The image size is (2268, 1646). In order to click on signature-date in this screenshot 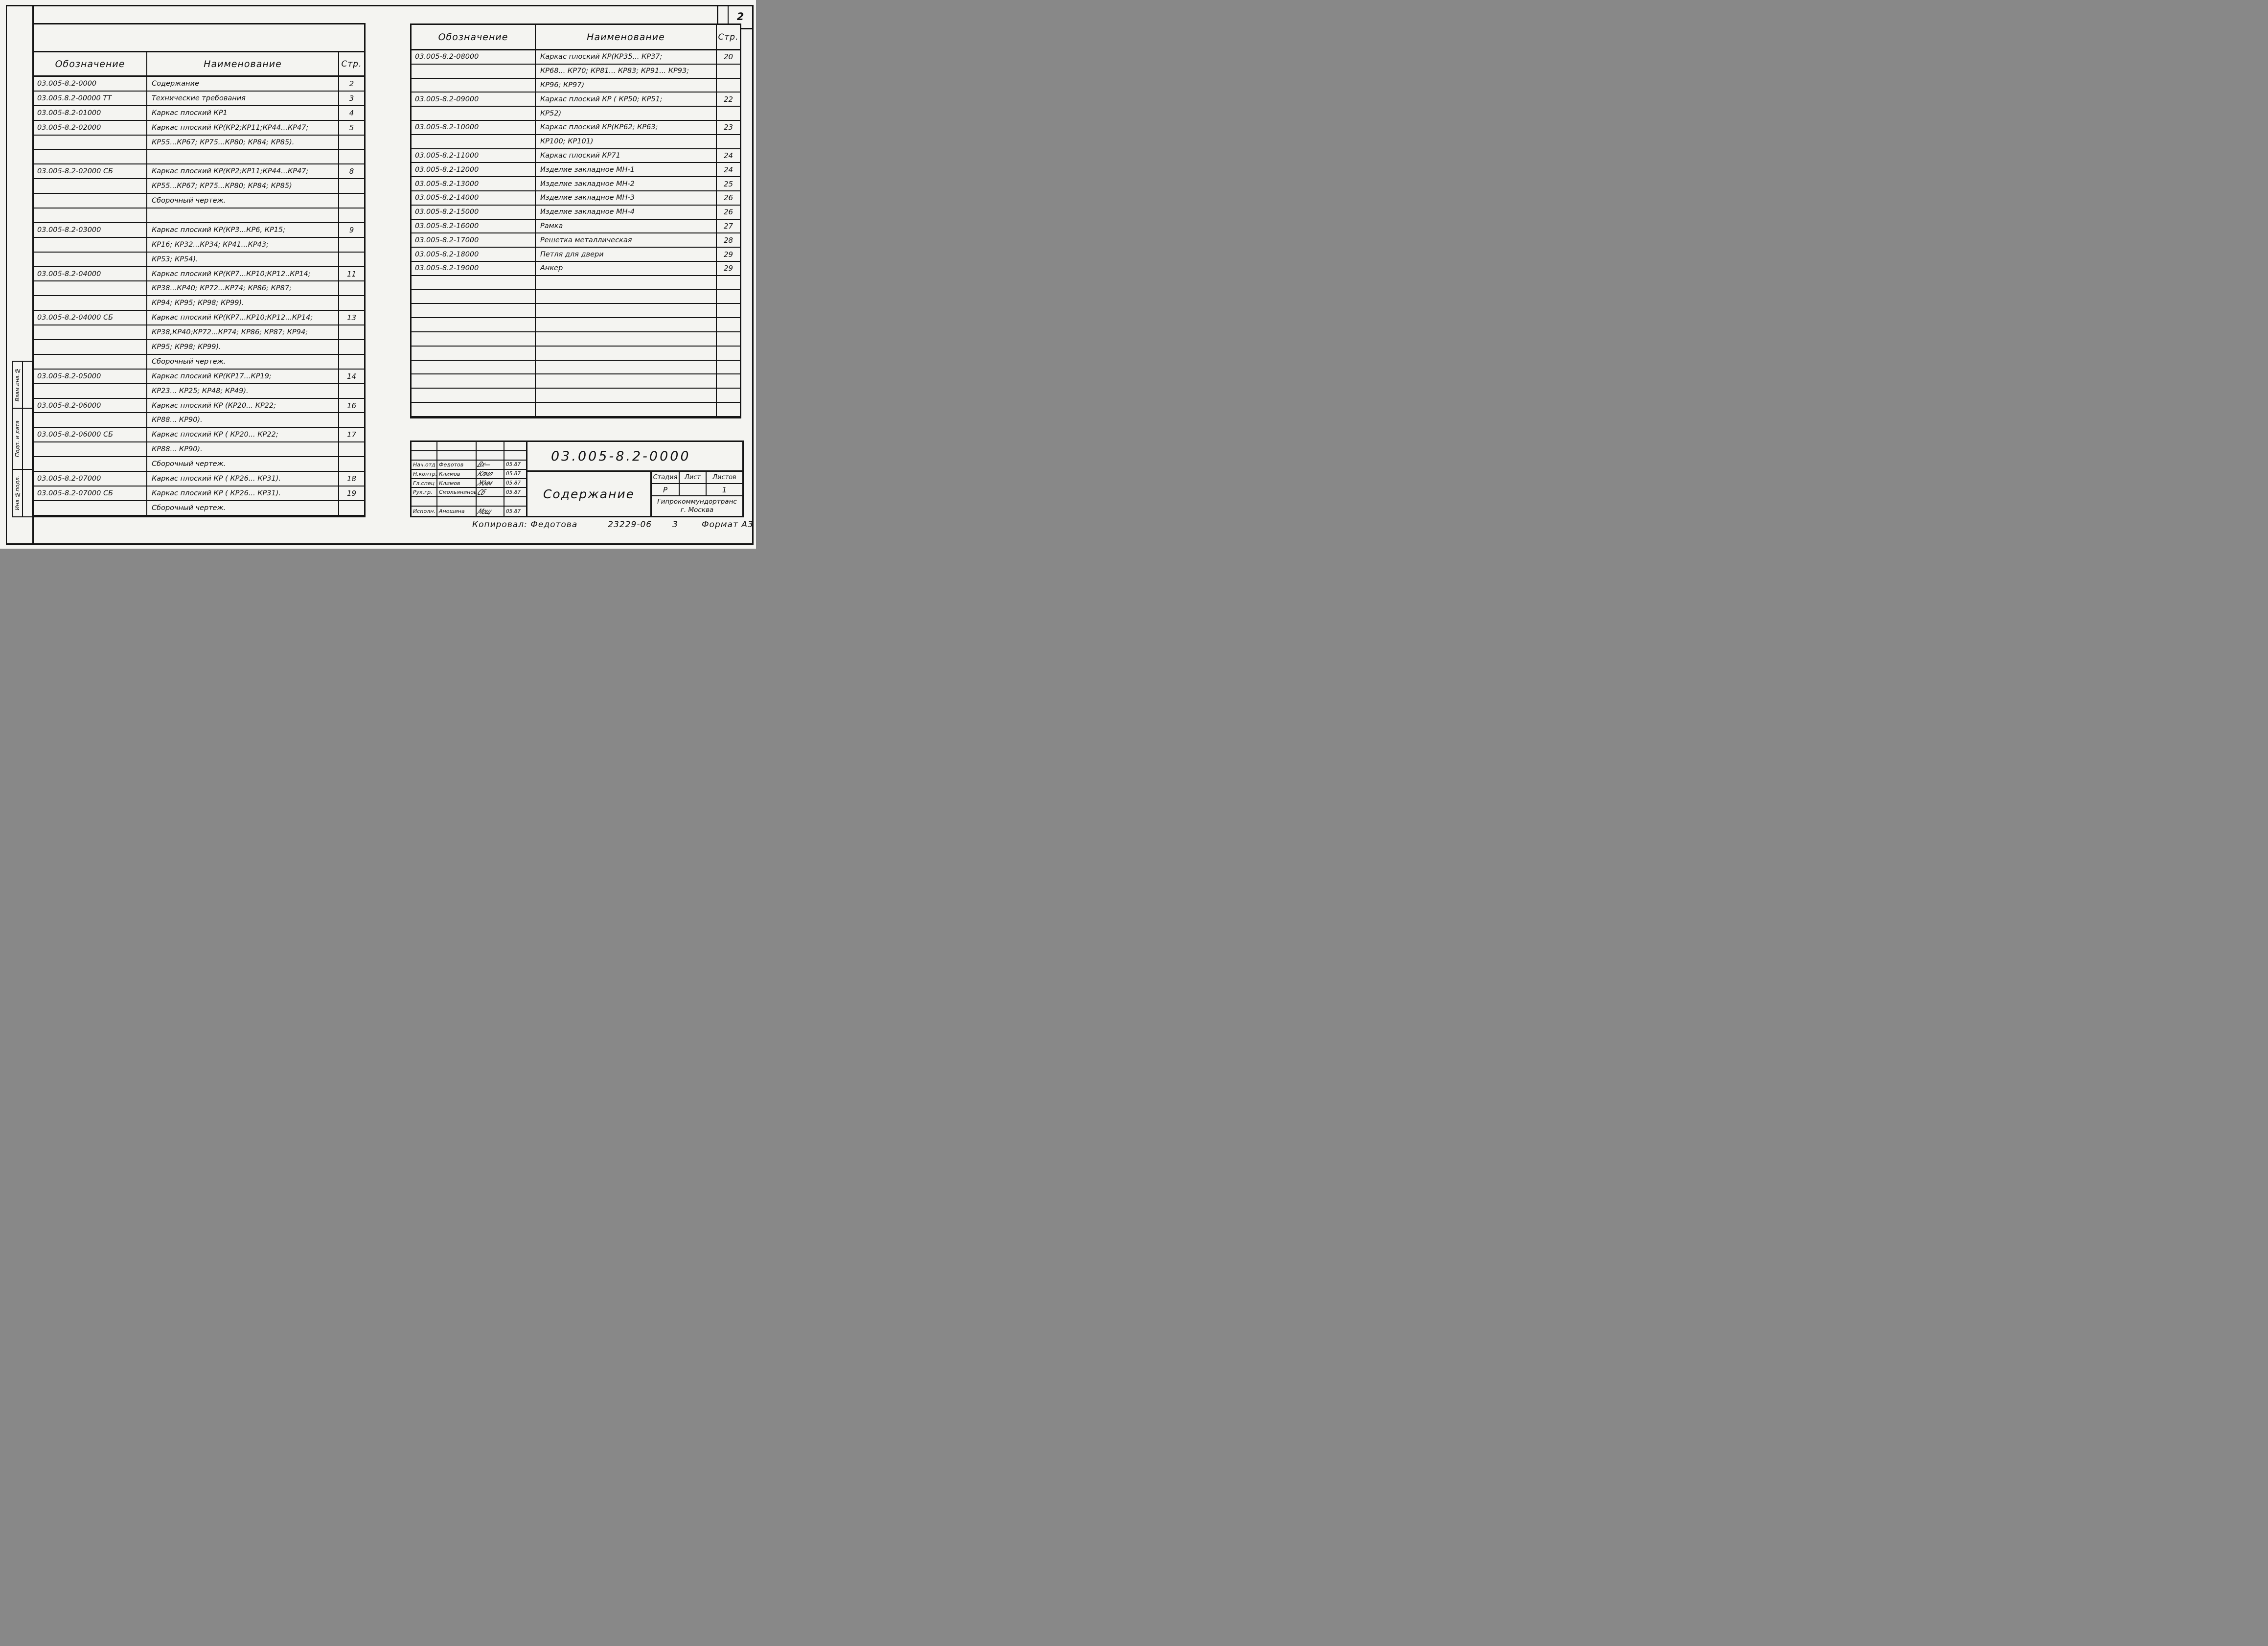, I will do `click(513, 446)`.